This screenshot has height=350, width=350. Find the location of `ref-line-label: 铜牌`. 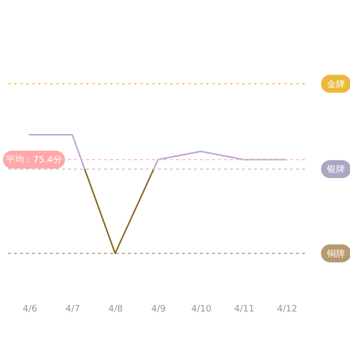

ref-line-label: 铜牌 is located at coordinates (335, 254).